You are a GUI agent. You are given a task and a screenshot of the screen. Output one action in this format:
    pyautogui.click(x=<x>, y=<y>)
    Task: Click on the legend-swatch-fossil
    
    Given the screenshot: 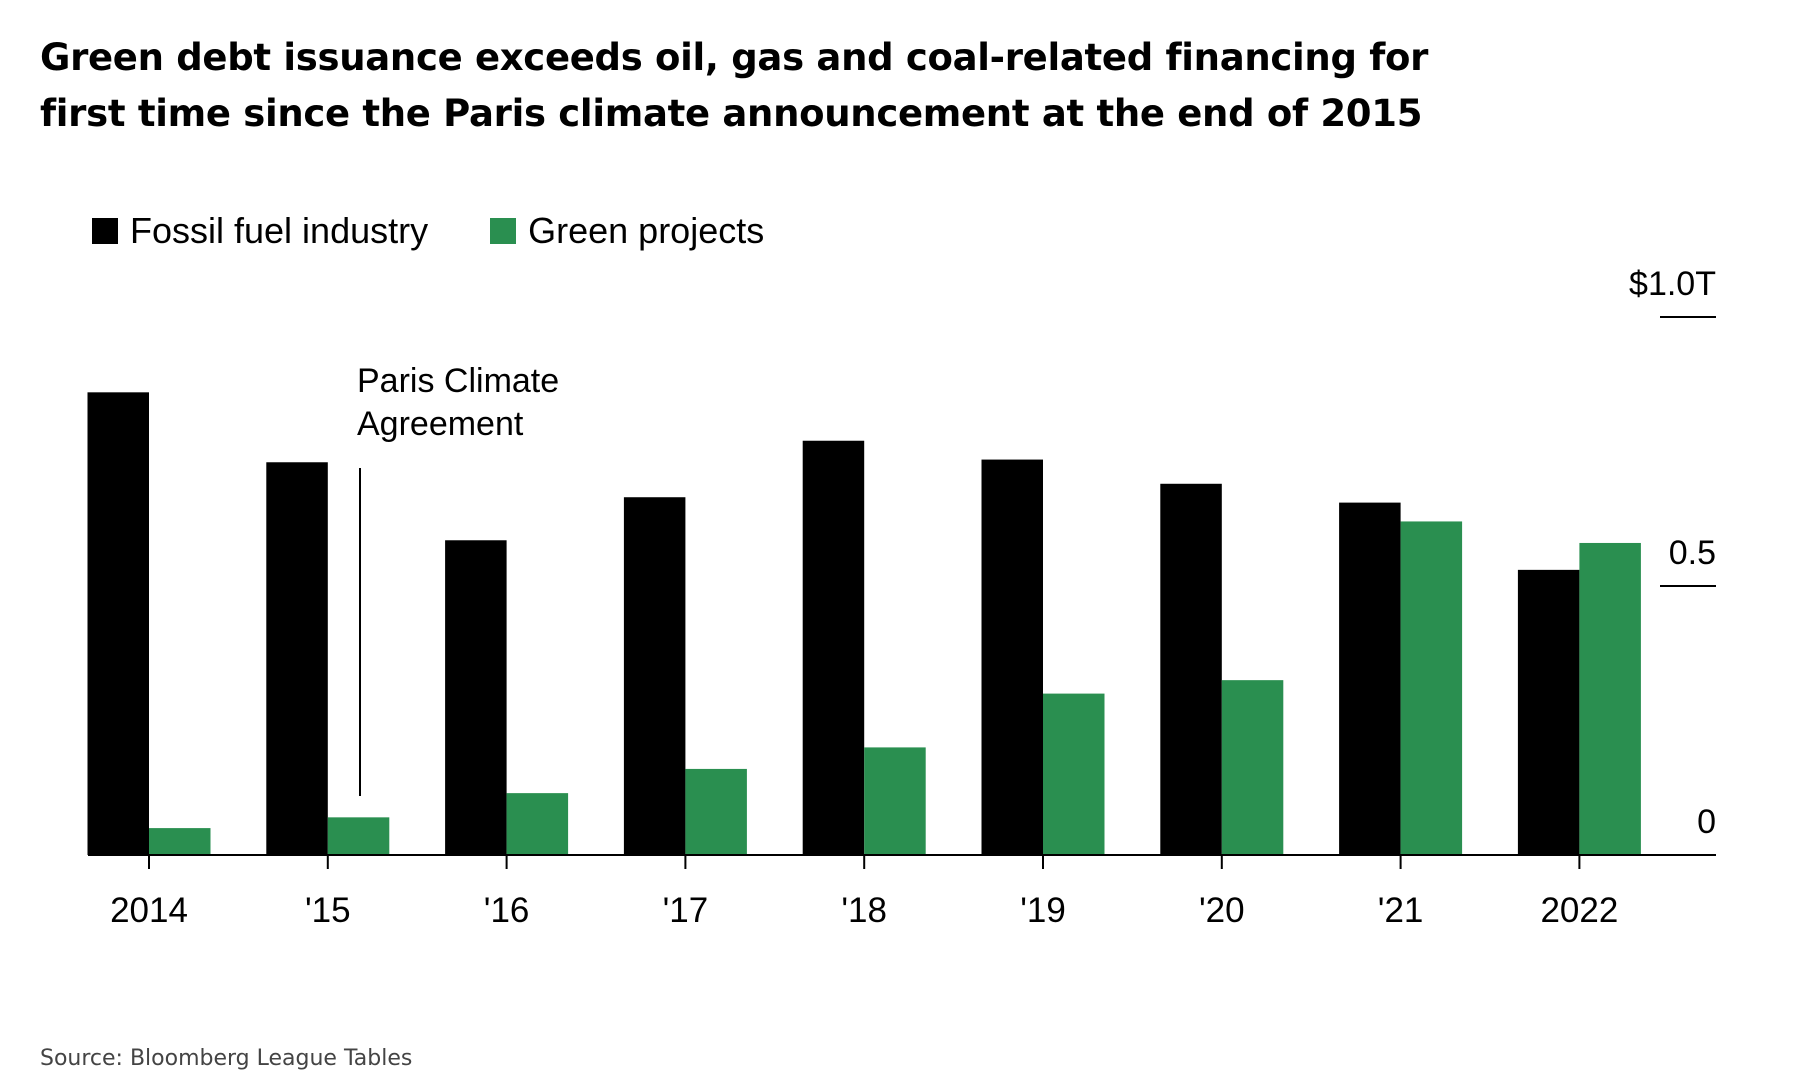 What is the action you would take?
    pyautogui.click(x=105, y=231)
    